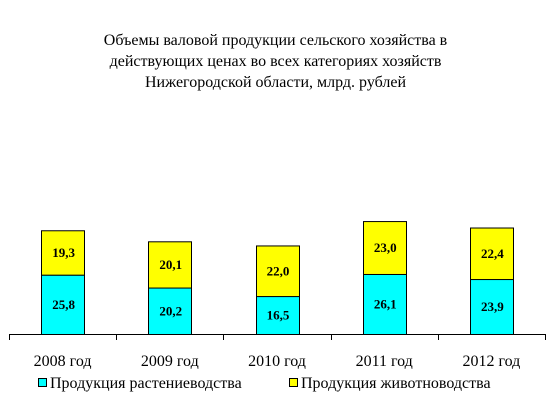  What do you see at coordinates (492, 306) in the screenshot?
I see `data-label: 23,9` at bounding box center [492, 306].